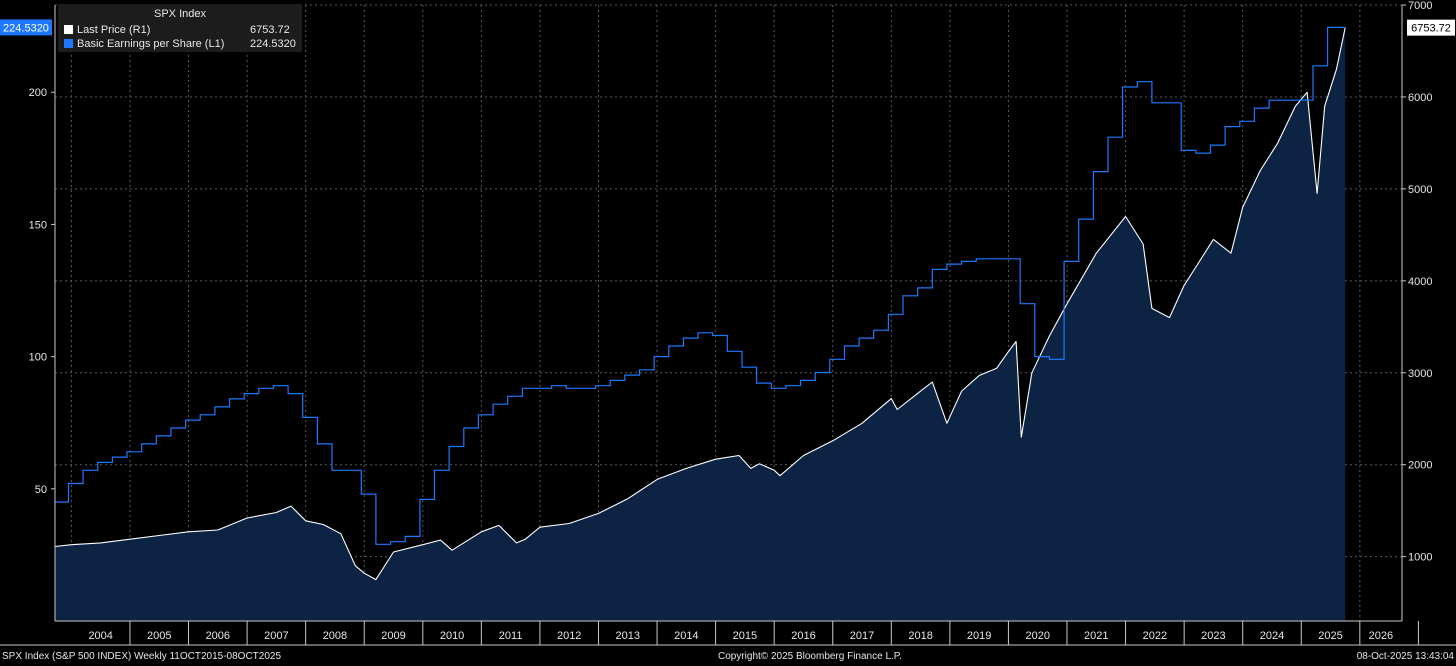 The width and height of the screenshot is (1456, 666). Describe the element at coordinates (1096, 636) in the screenshot. I see `x-tick-label: 2021` at that location.